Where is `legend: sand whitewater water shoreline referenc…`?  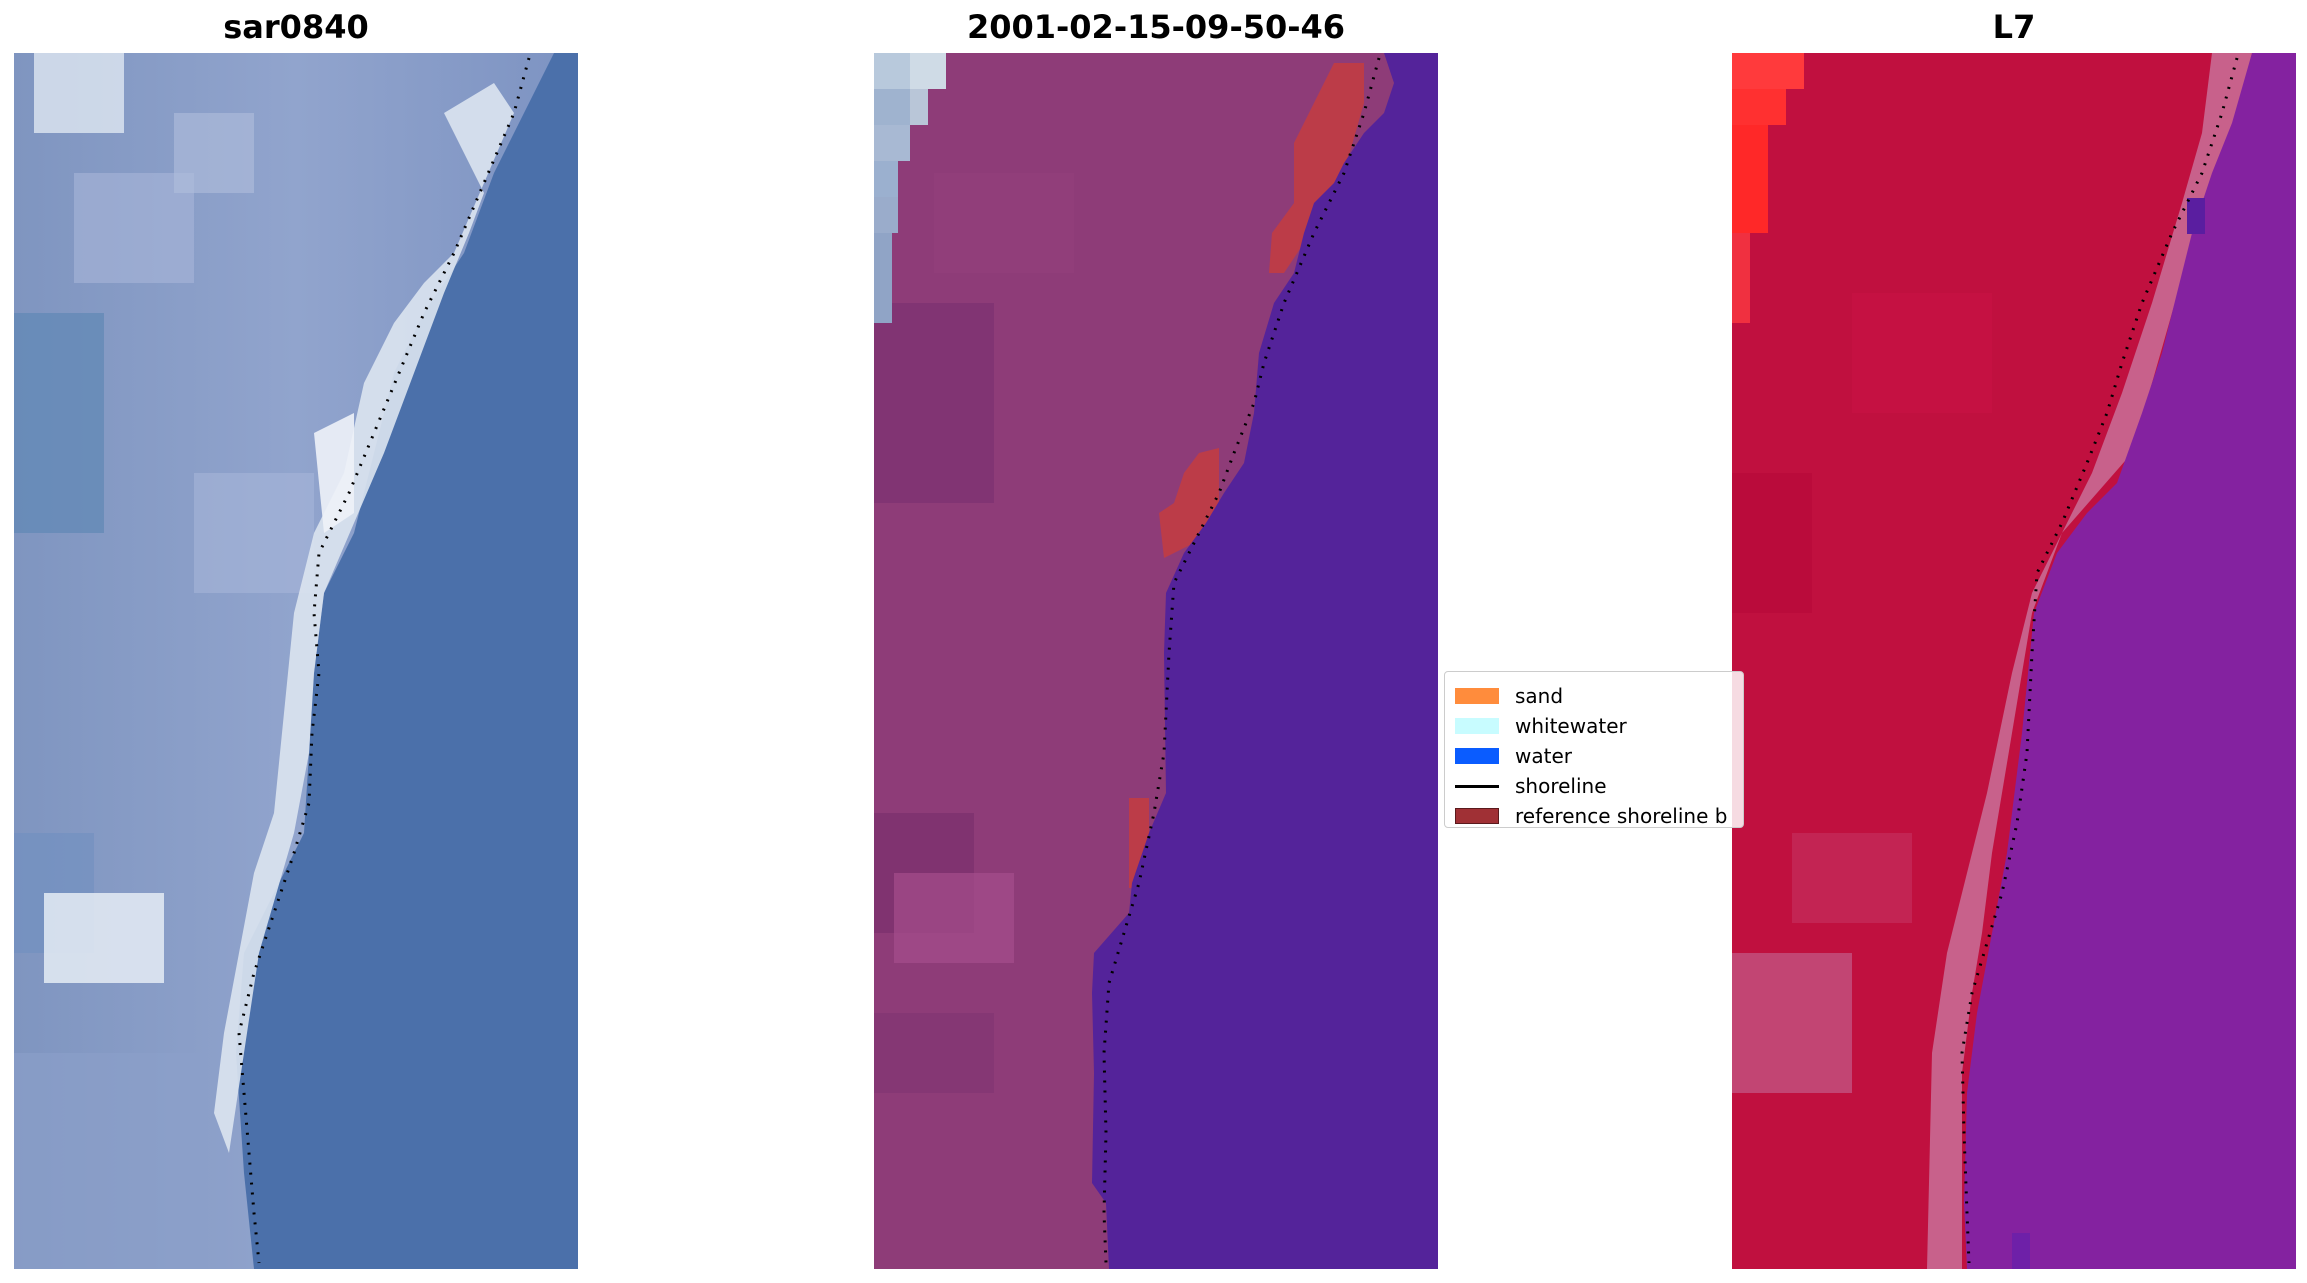 legend: sand whitewater water shoreline referenc… is located at coordinates (1594, 749).